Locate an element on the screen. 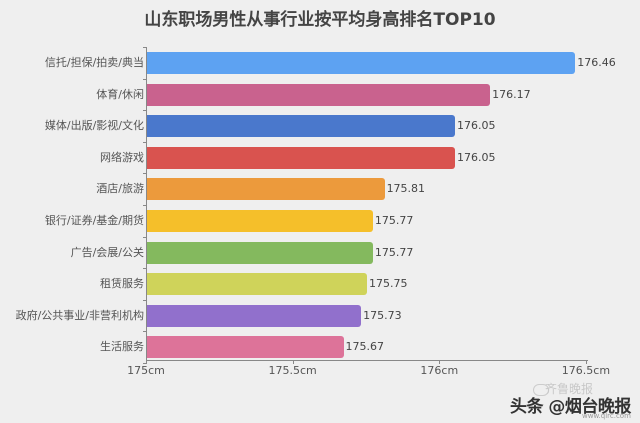 Image resolution: width=640 pixels, height=423 pixels. x-tick-label: 176cm is located at coordinates (439, 370).